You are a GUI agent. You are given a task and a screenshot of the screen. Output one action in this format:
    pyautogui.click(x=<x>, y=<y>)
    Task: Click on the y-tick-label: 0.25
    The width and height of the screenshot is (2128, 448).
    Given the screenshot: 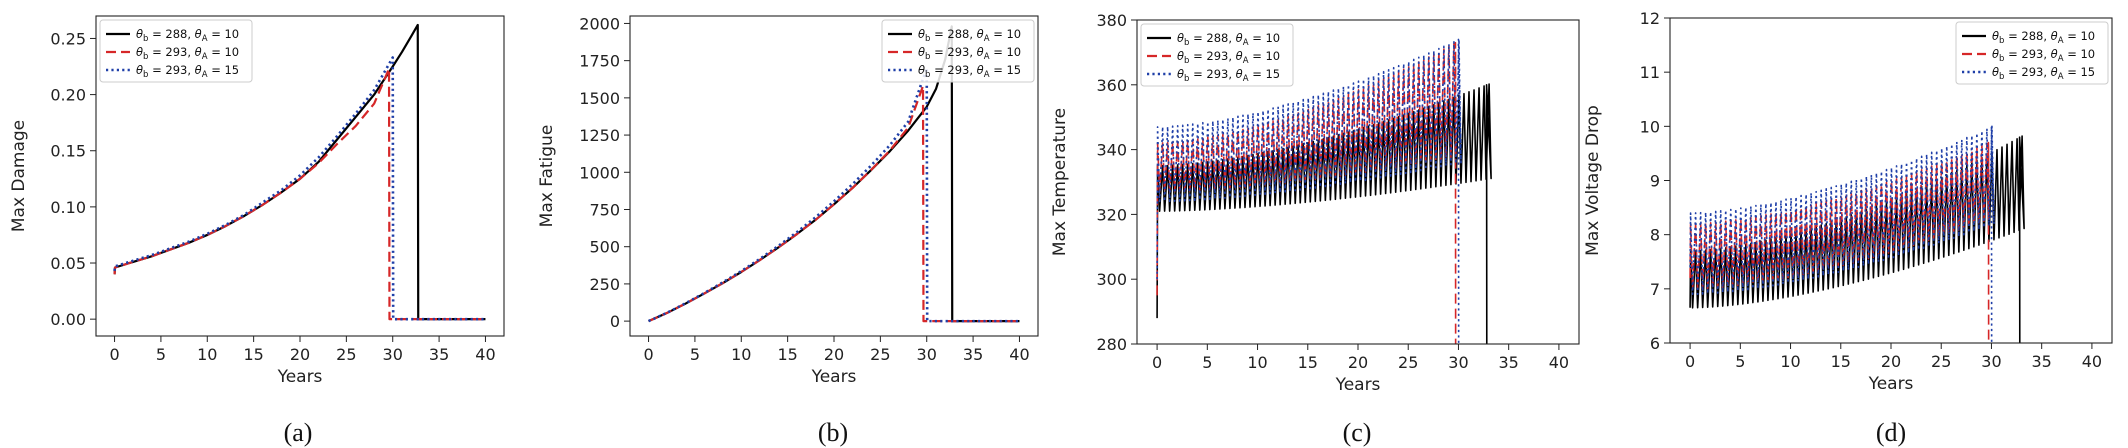 What is the action you would take?
    pyautogui.click(x=68, y=38)
    